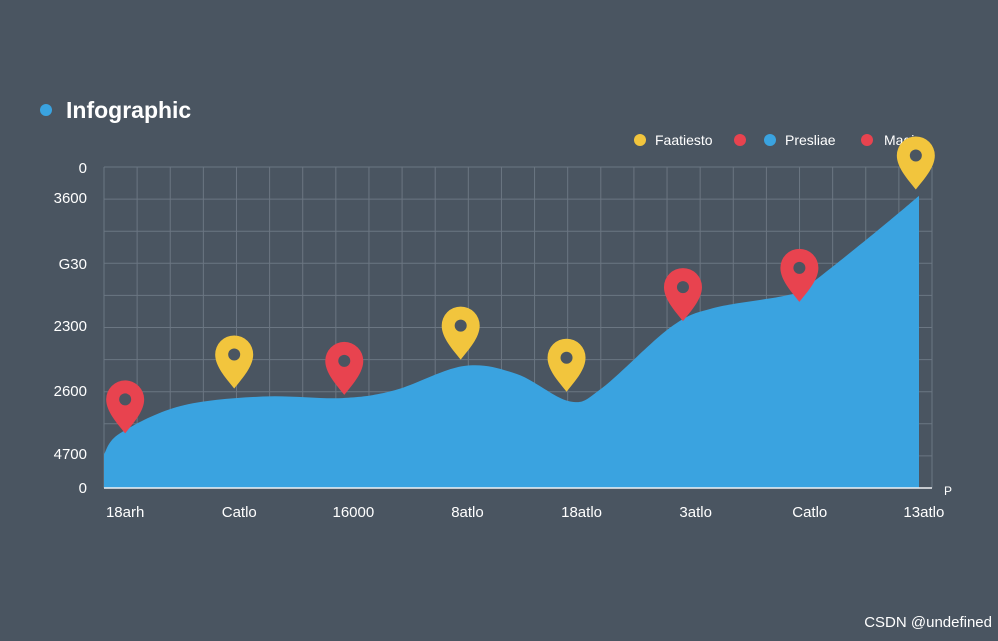 This screenshot has width=998, height=641. I want to click on y-tick-label: G30, so click(73, 264).